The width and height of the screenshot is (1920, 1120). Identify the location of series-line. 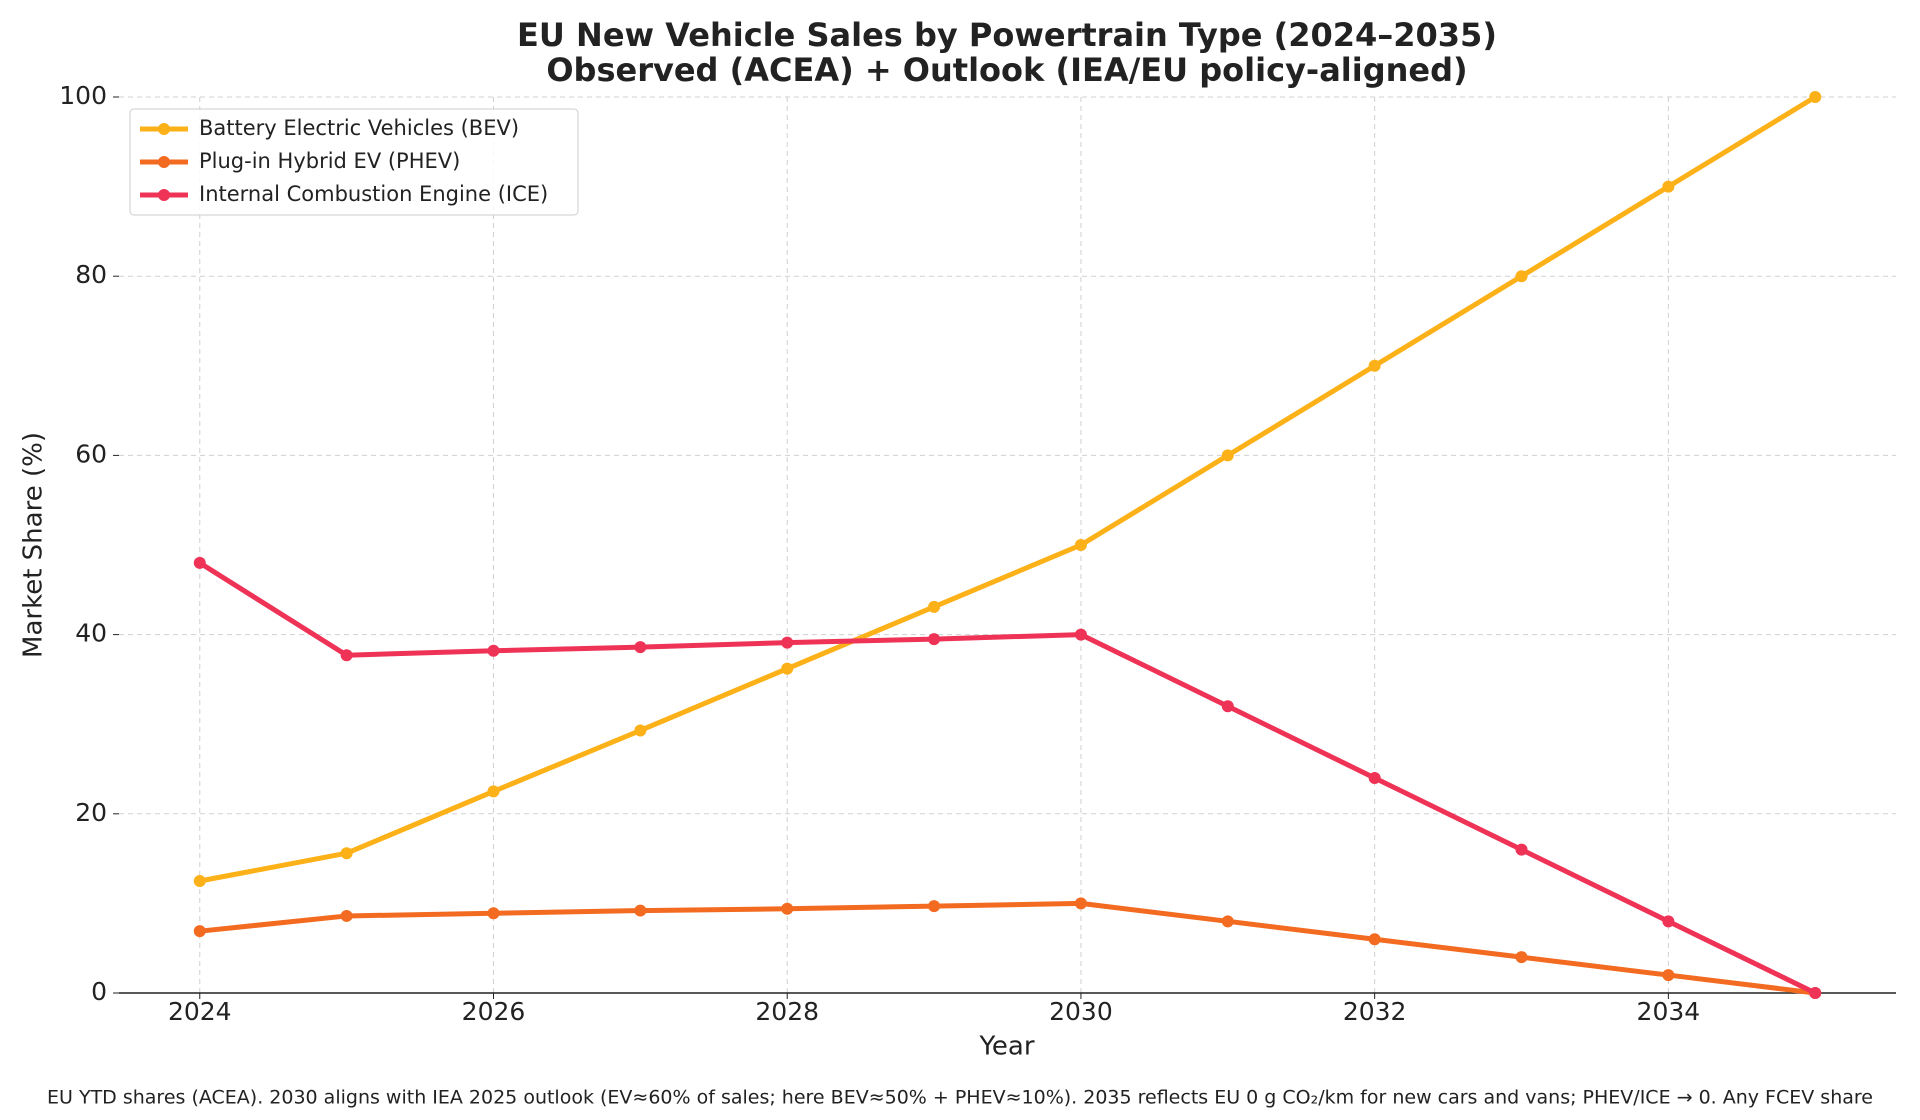
(1007, 948).